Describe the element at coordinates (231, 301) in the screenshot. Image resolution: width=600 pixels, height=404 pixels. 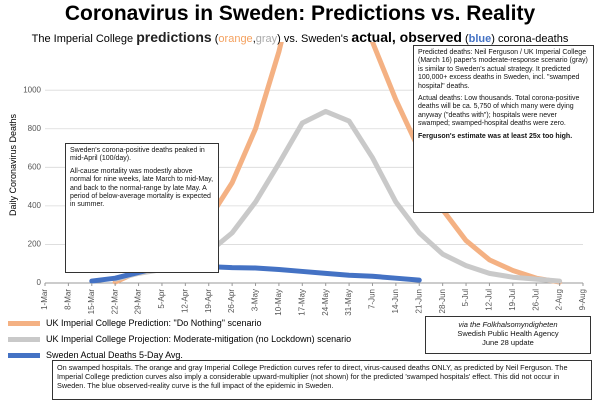
I see `x-tick-label: 26-Apr` at that location.